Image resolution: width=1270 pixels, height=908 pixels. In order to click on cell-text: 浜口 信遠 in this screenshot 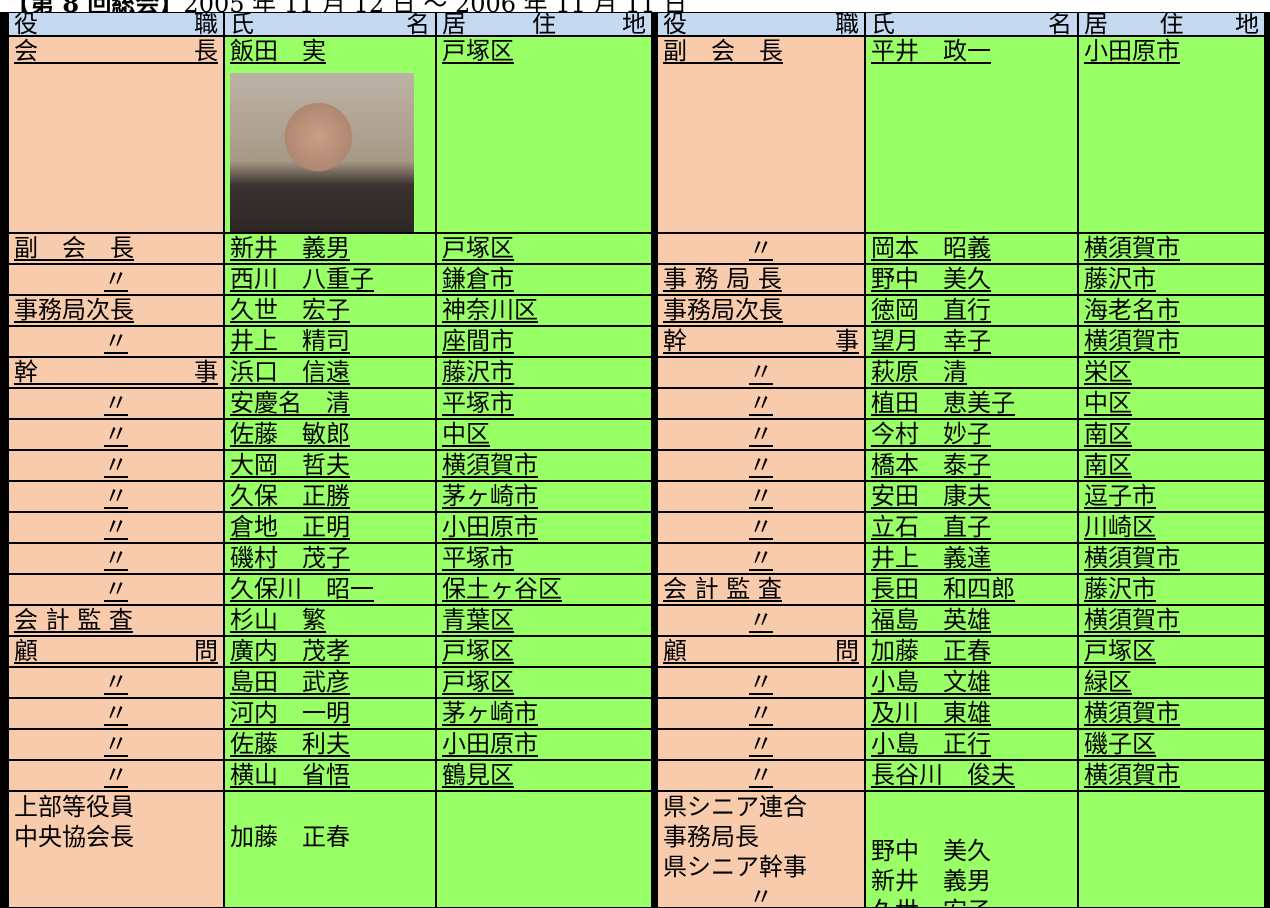, I will do `click(290, 372)`.